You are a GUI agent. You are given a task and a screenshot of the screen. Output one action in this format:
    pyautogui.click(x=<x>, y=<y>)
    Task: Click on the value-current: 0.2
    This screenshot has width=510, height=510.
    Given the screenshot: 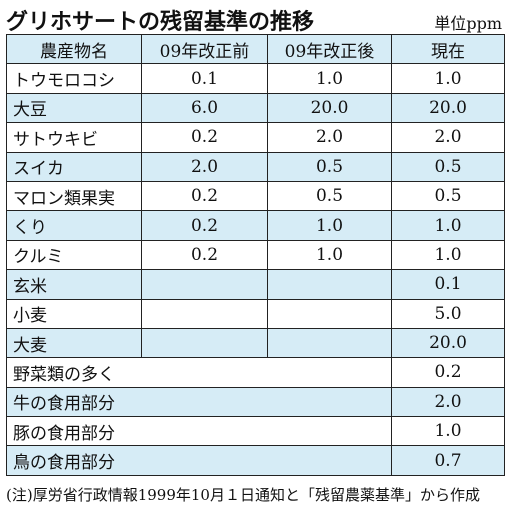 What is the action you would take?
    pyautogui.click(x=448, y=372)
    